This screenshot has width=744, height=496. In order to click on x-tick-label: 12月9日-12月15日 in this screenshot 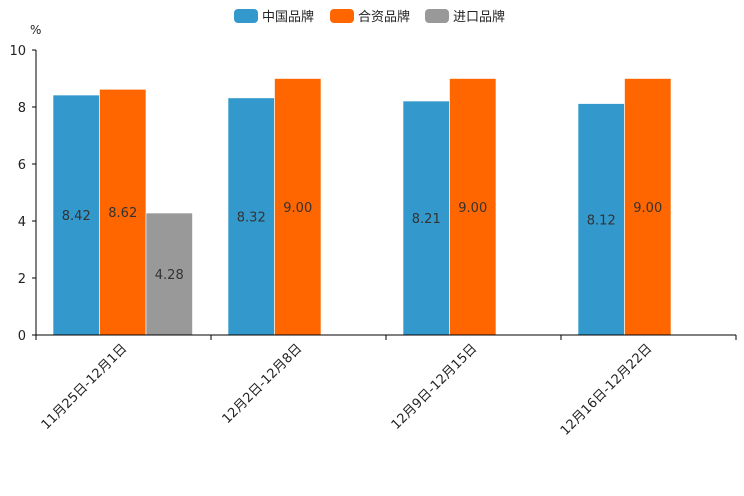, I will do `click(435, 387)`.